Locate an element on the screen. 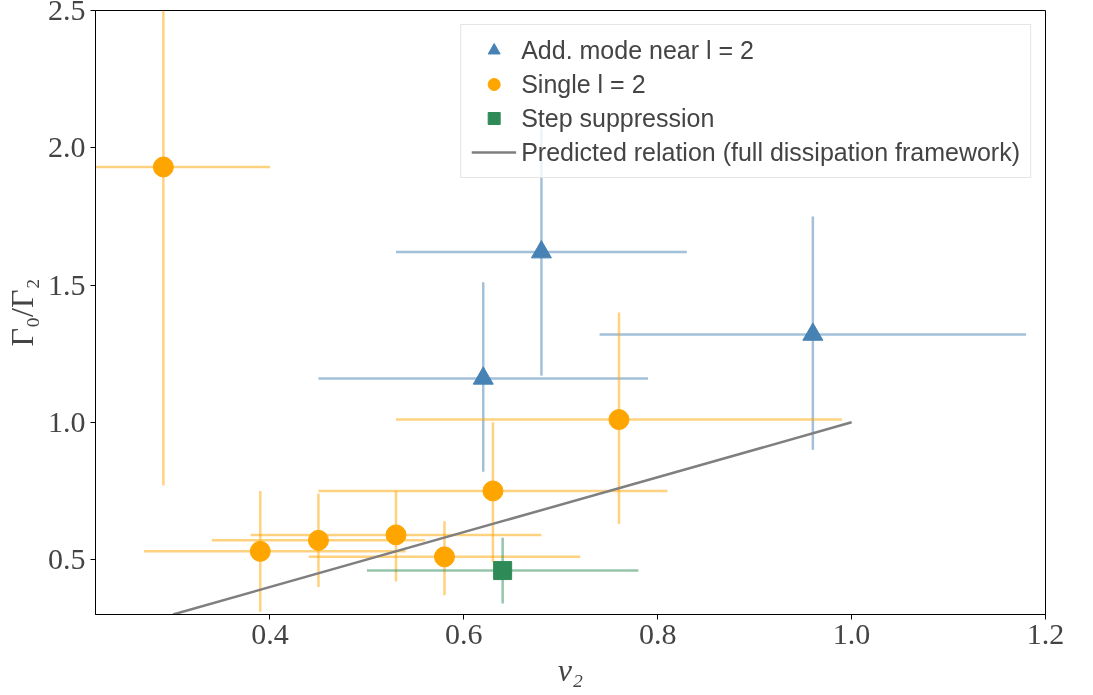 This screenshot has height=695, width=1093. y-tick-label: 1.0 is located at coordinates (67, 421).